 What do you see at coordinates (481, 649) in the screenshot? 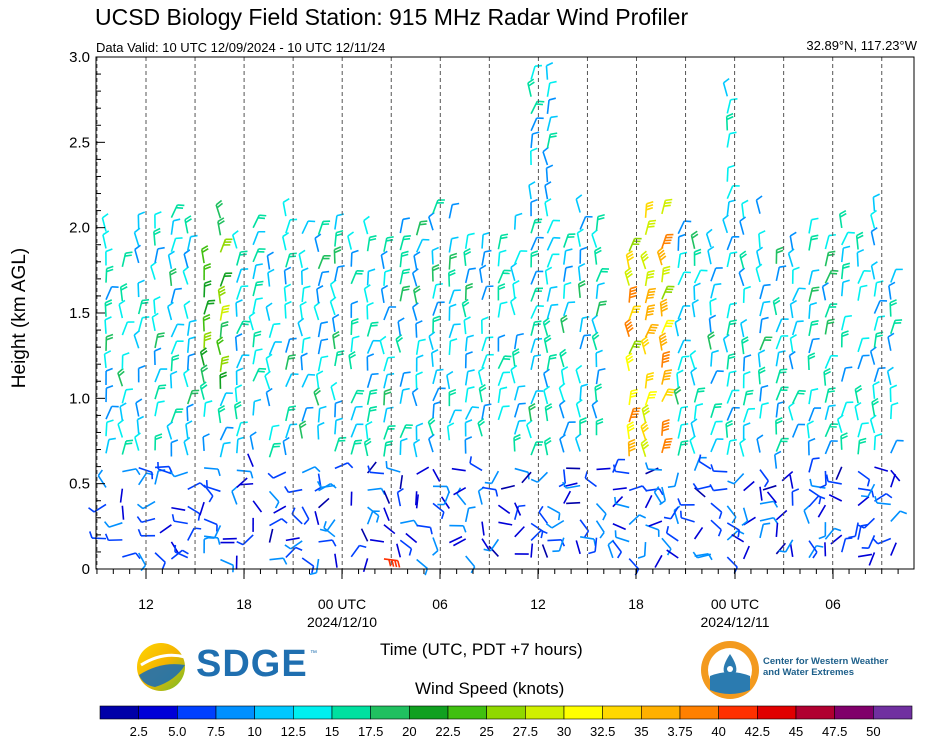
I see `x-axis-label: Time (UTC, PDT +7 hours)` at bounding box center [481, 649].